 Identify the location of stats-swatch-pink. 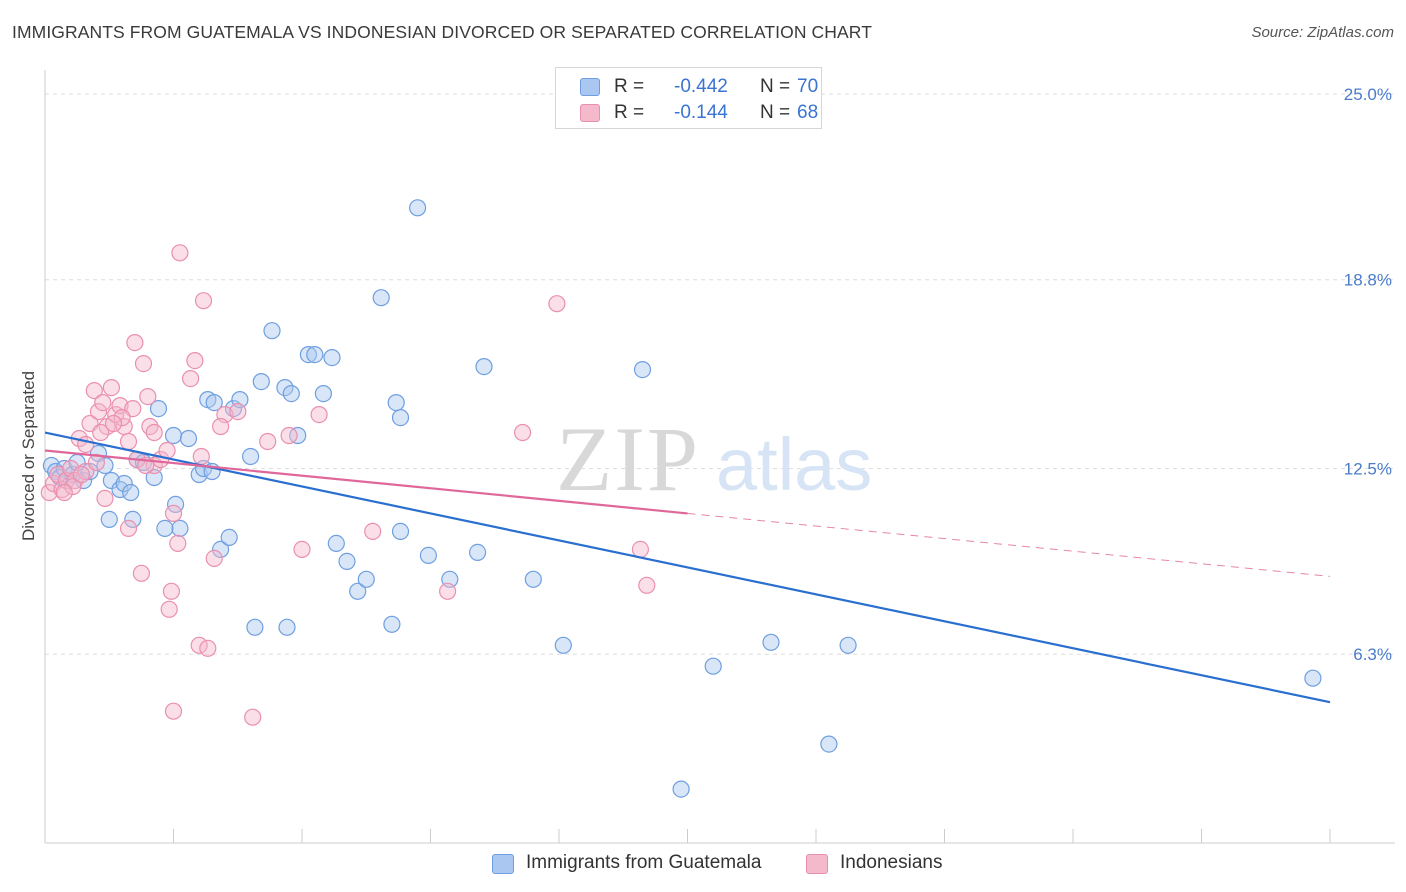
(590, 113).